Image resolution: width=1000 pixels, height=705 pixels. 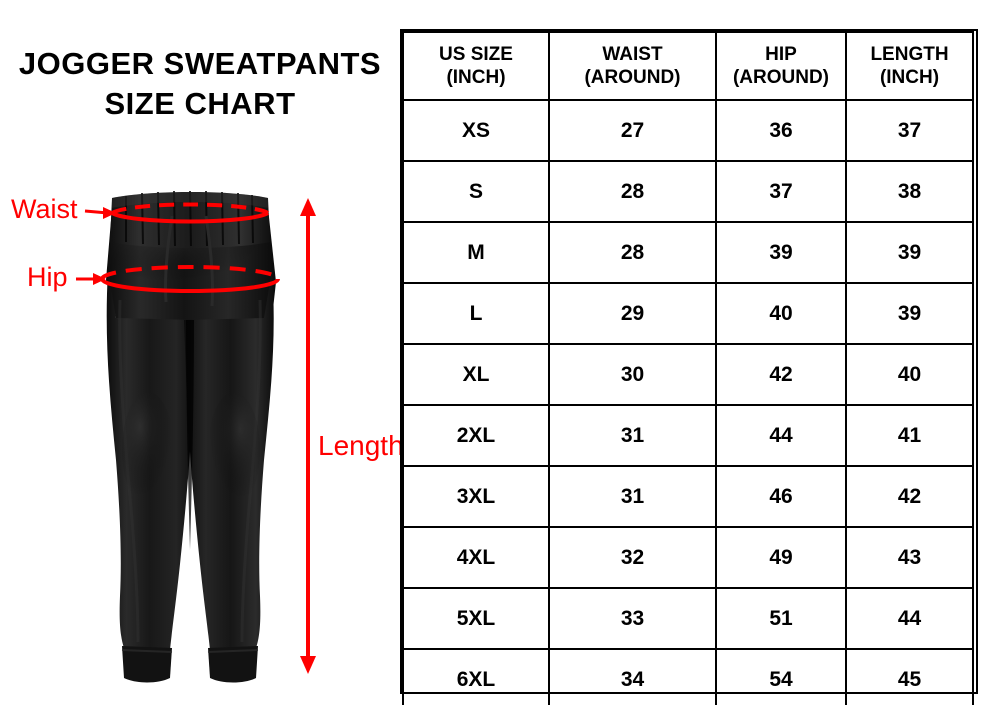 What do you see at coordinates (781, 676) in the screenshot?
I see `cell-hip: 54` at bounding box center [781, 676].